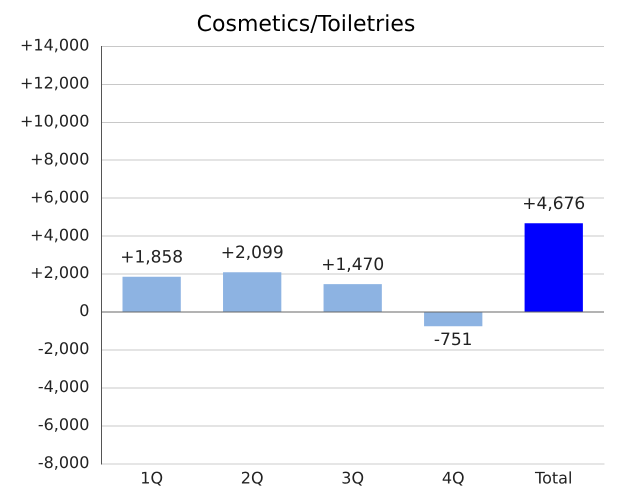  What do you see at coordinates (352, 265) in the screenshot?
I see `data-label: +1,470` at bounding box center [352, 265].